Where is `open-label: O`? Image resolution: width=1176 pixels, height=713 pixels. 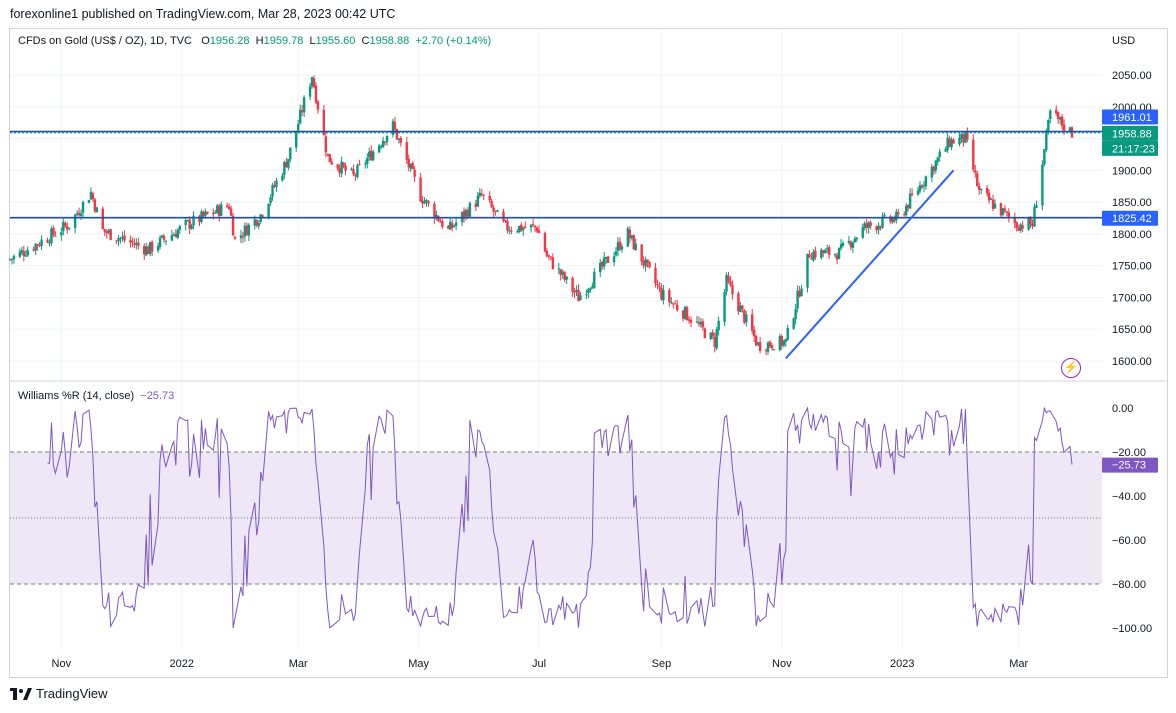 open-label: O is located at coordinates (205, 41).